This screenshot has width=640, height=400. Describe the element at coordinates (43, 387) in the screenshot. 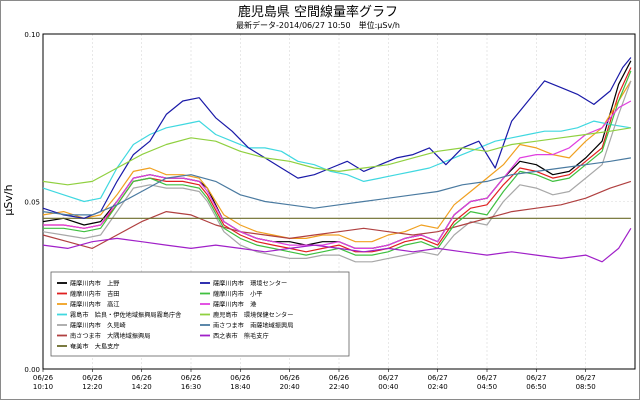

I see `x-tick-time: 10:10` at that location.